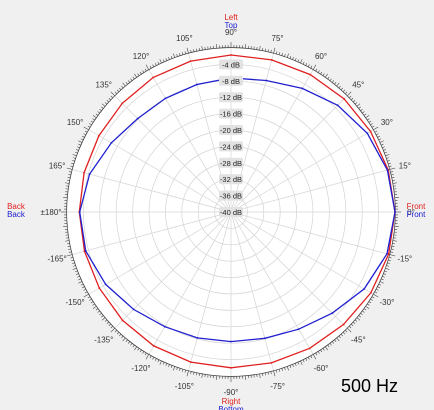 The height and width of the screenshot is (410, 434). I want to click on ring-label-text: -8 dB, so click(231, 81).